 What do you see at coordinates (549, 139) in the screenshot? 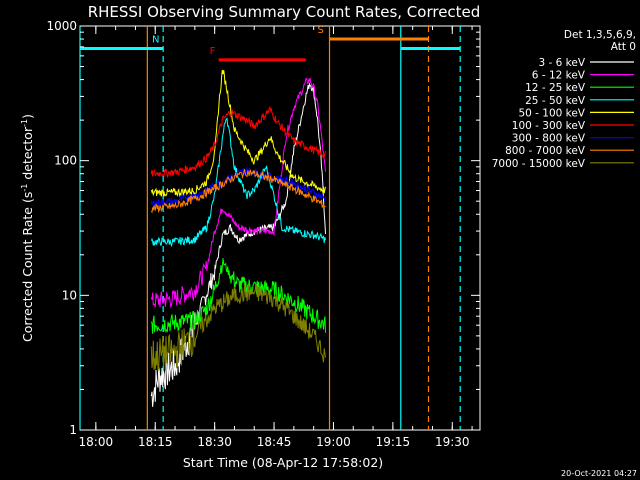
I see `legend-label: 300 - 800 keV` at bounding box center [549, 139].